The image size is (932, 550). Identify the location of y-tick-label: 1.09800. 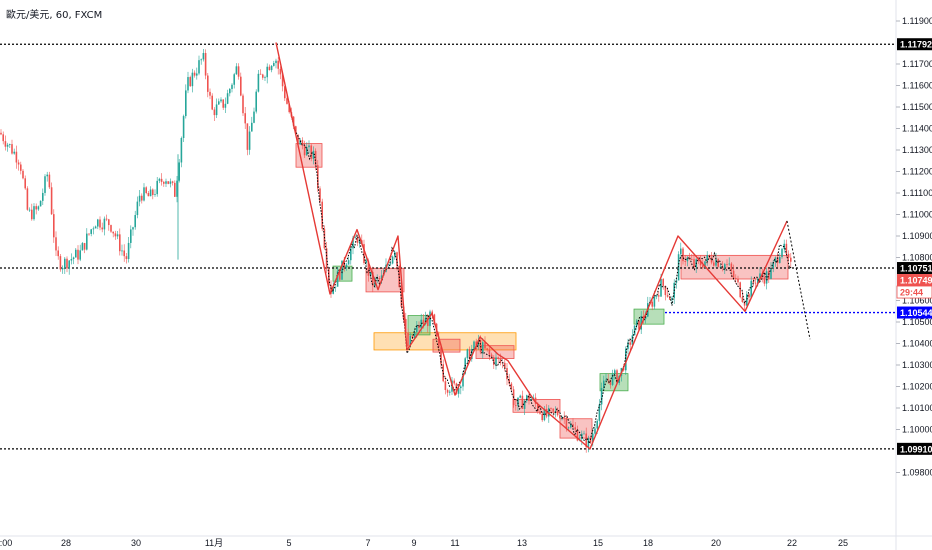
(917, 473).